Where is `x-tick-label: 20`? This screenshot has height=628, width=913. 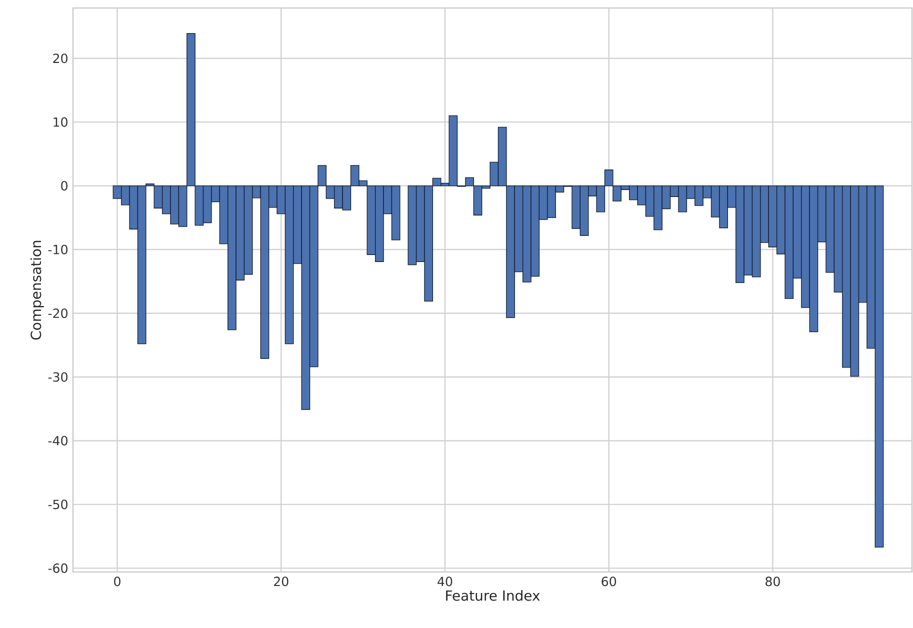
x-tick-label: 20 is located at coordinates (281, 581).